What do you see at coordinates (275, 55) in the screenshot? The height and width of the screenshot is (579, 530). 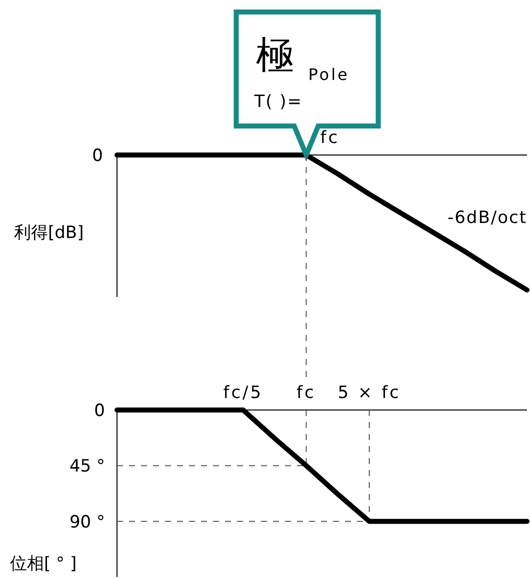 I see `text: 極` at bounding box center [275, 55].